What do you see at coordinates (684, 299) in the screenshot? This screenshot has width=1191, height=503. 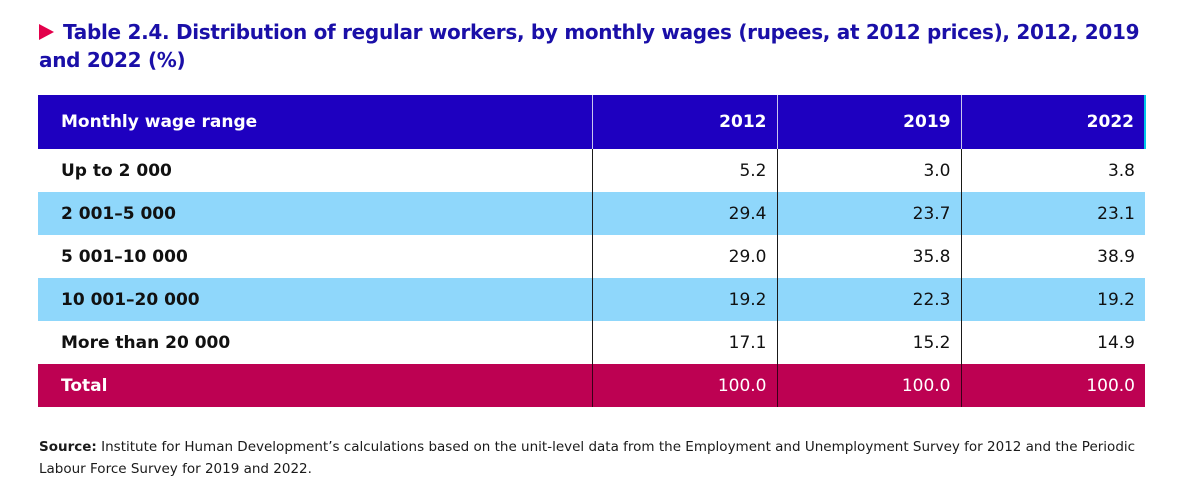 I see `cell-2012: 19.2` at bounding box center [684, 299].